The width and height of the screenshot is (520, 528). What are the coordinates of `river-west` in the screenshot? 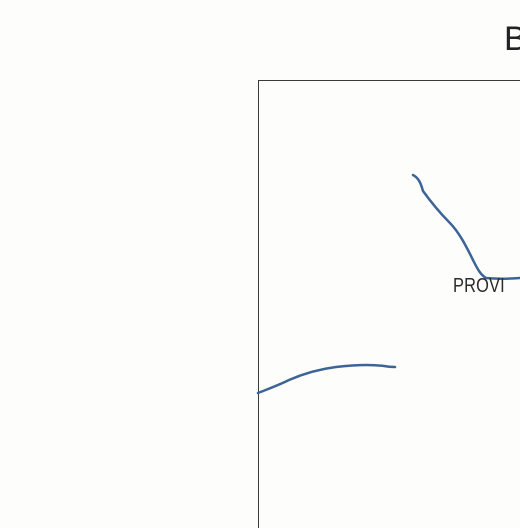 It's located at (326, 379).